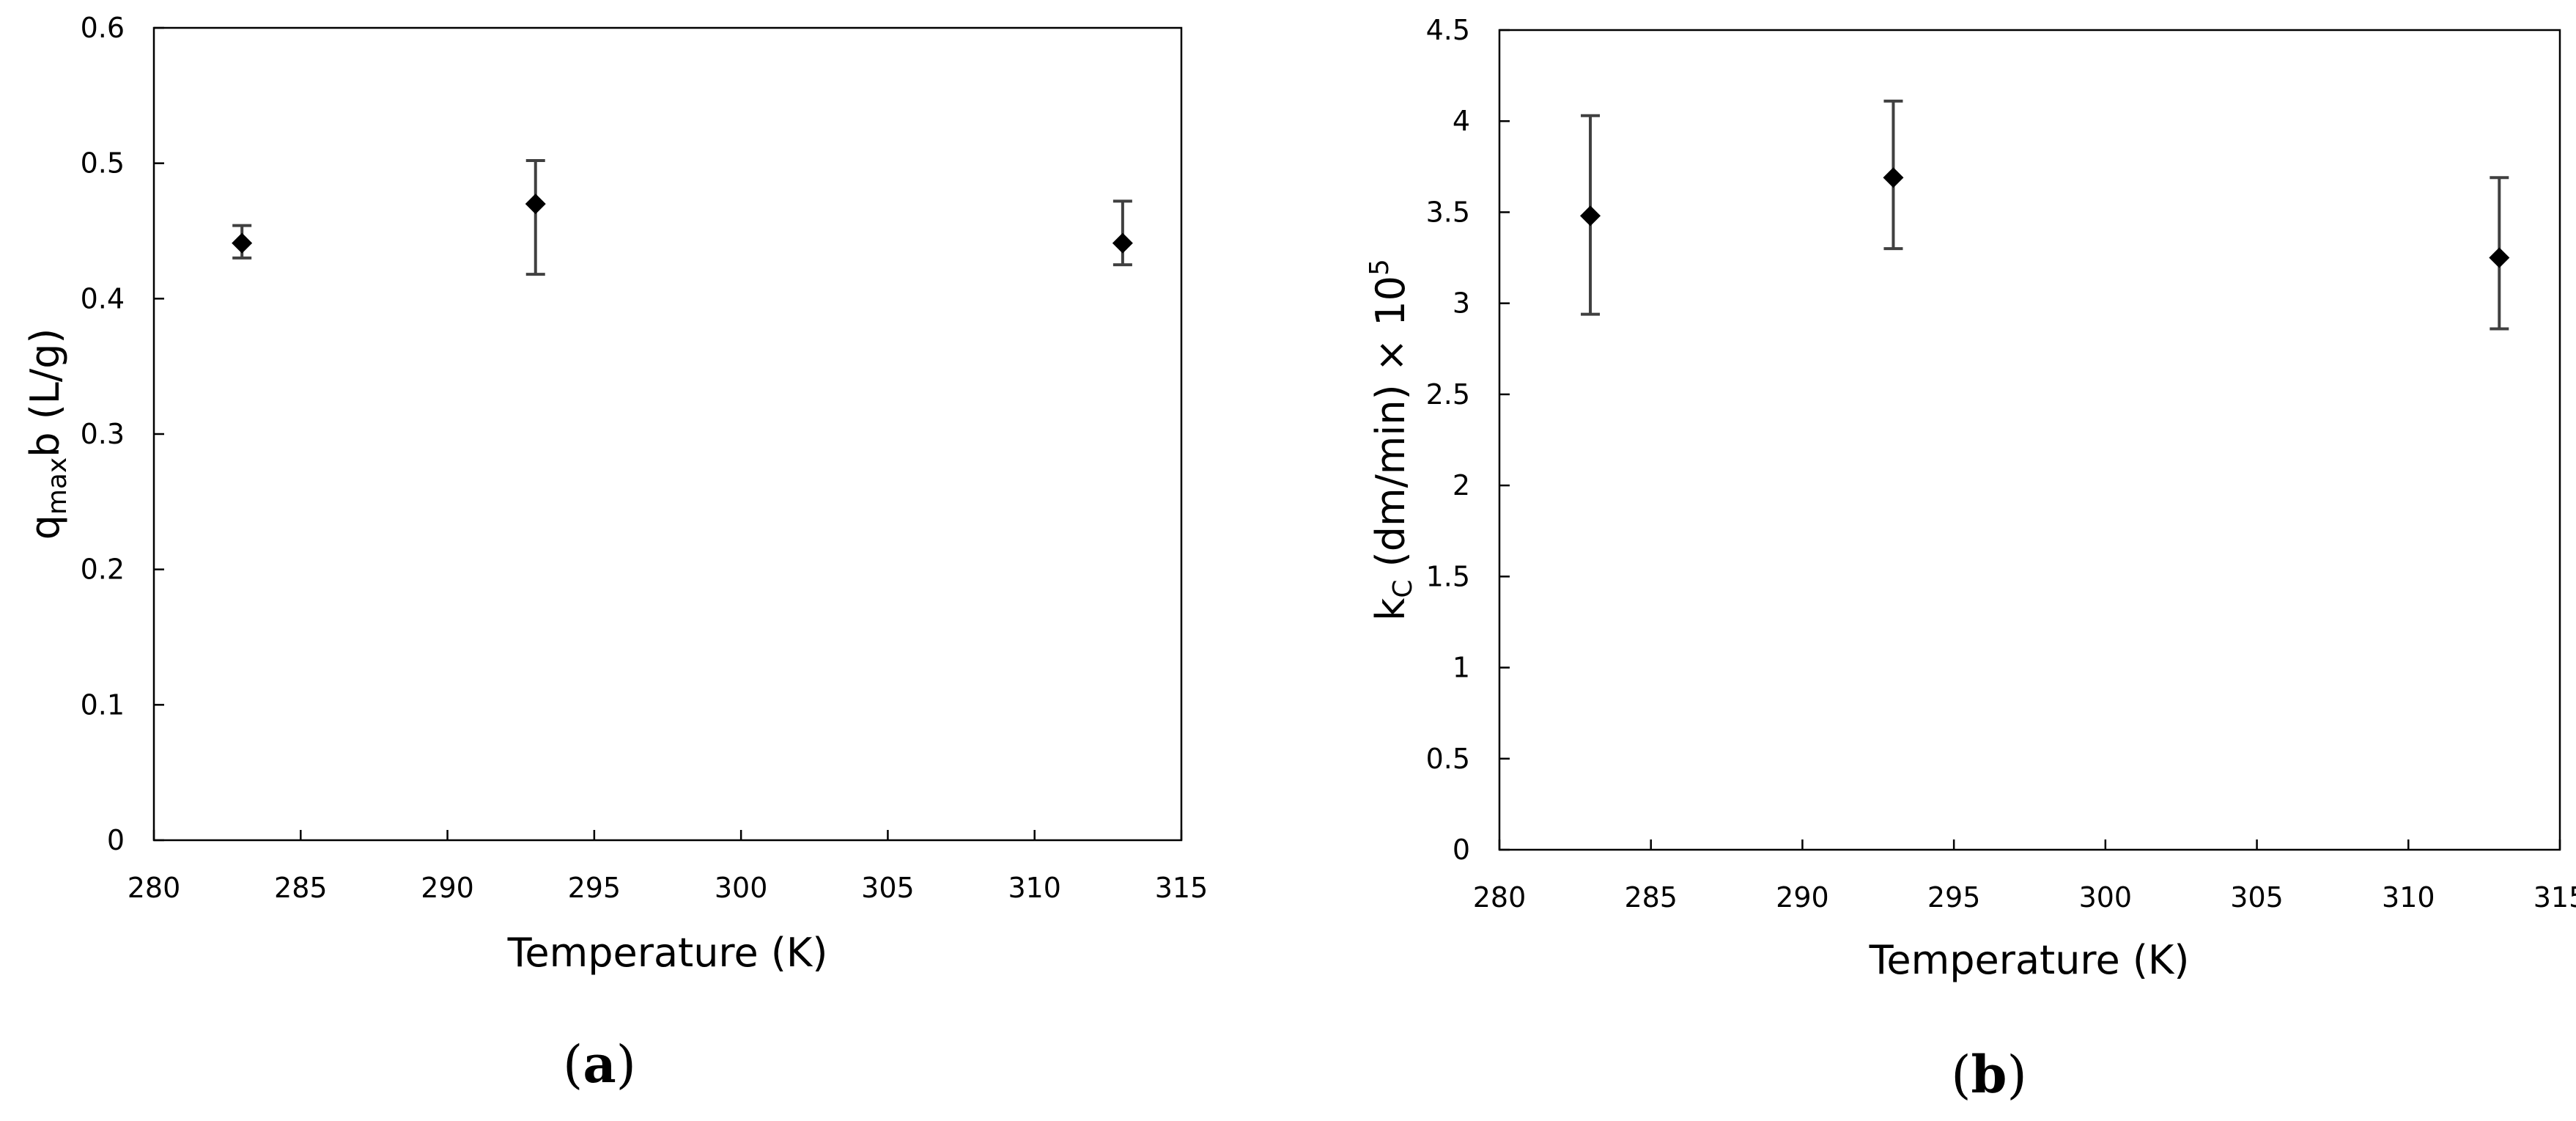 Image resolution: width=2576 pixels, height=1121 pixels. I want to click on panel-b-y-axis-title-superscript: 5, so click(1380, 267).